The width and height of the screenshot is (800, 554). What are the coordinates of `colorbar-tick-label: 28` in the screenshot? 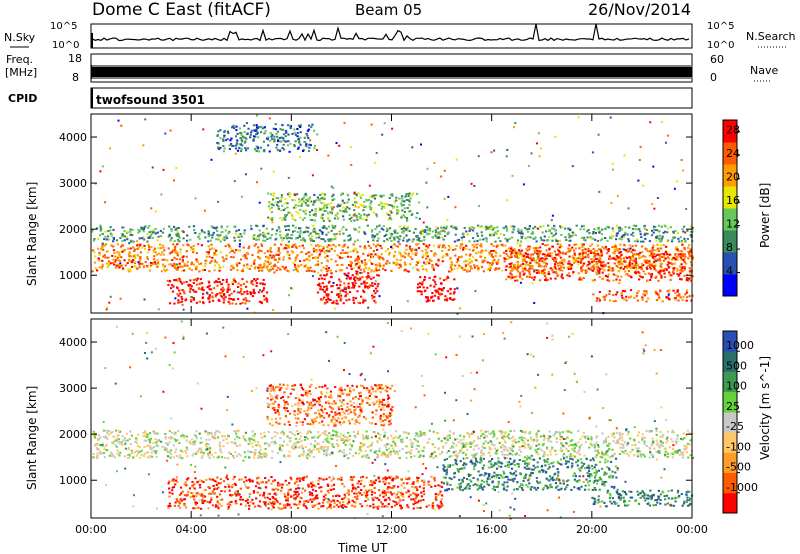 It's located at (733, 130).